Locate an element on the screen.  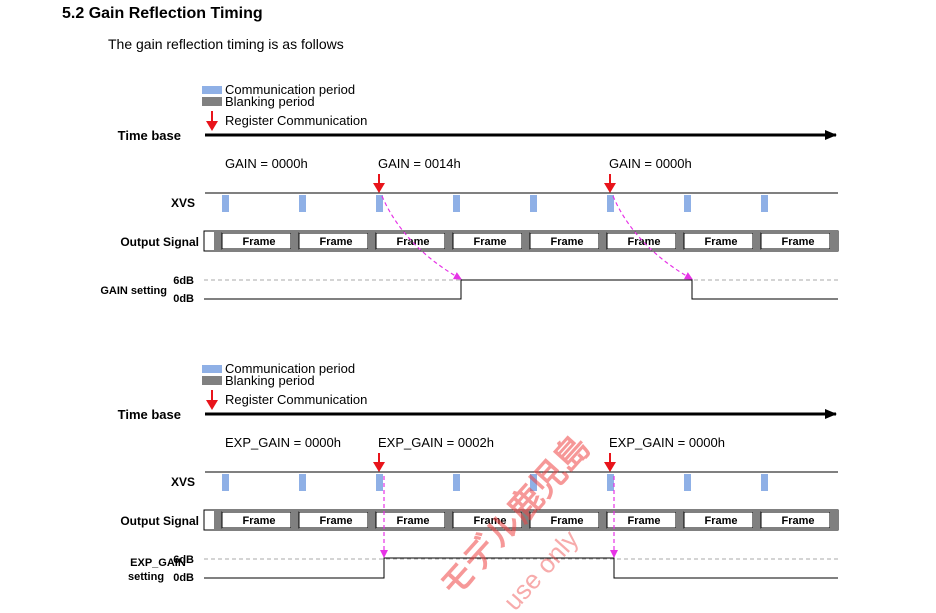
diagram1-legend-communication-label: Communication period is located at coordinates (290, 89).